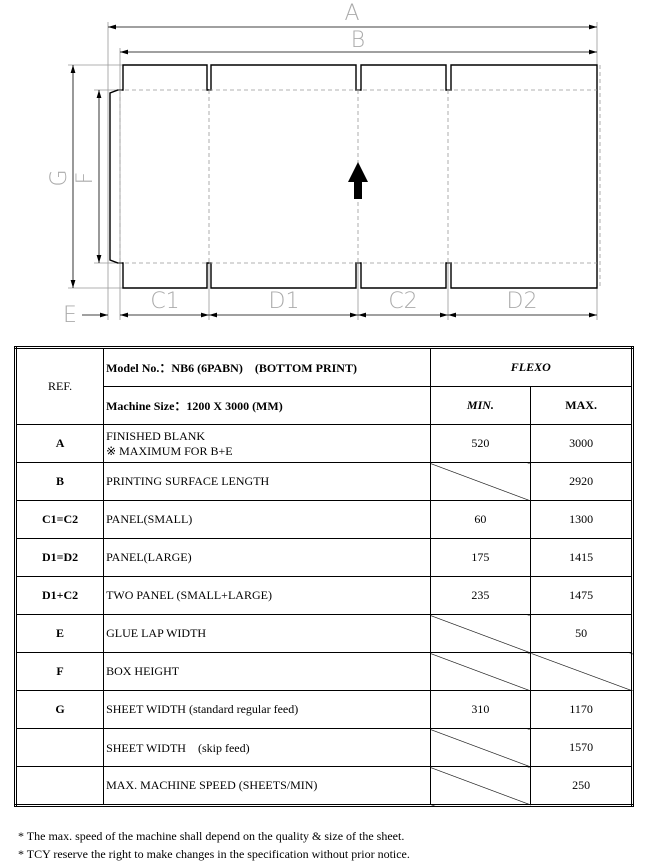 This screenshot has width=649, height=865. I want to click on row-min: 60, so click(480, 519).